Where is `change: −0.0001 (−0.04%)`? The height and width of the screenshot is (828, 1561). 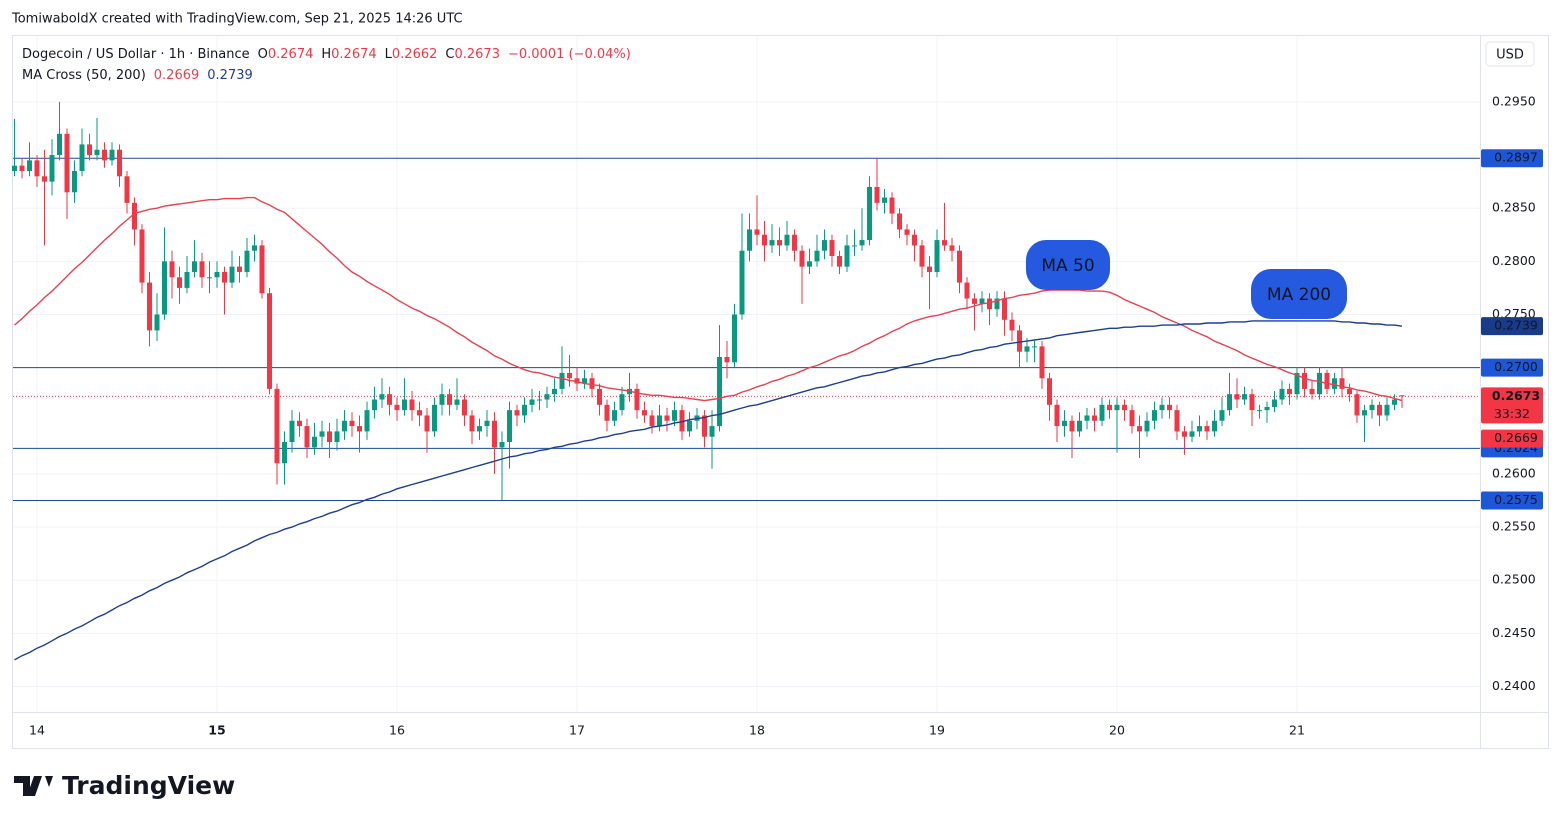
change: −0.0001 (−0.04%) is located at coordinates (569, 54).